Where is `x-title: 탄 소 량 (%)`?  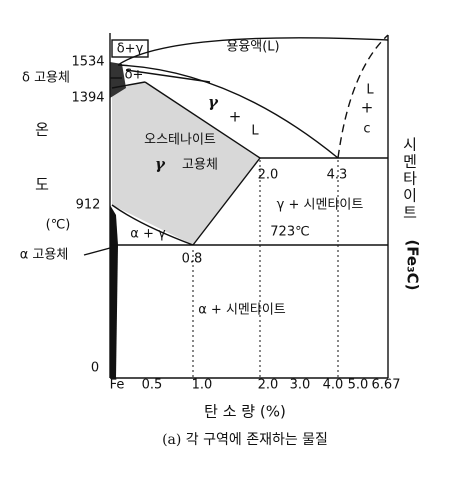
x-title: 탄 소 량 (%) is located at coordinates (245, 412).